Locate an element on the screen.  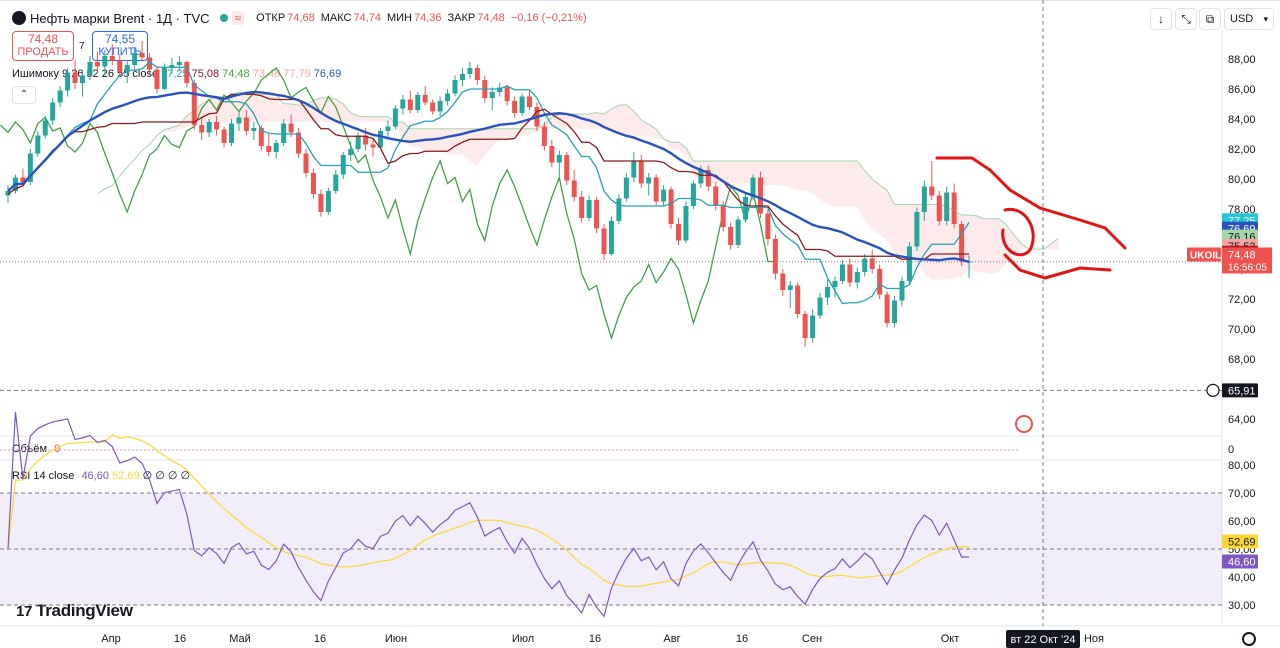
fullscreen-button: ⤡ is located at coordinates (1186, 19).